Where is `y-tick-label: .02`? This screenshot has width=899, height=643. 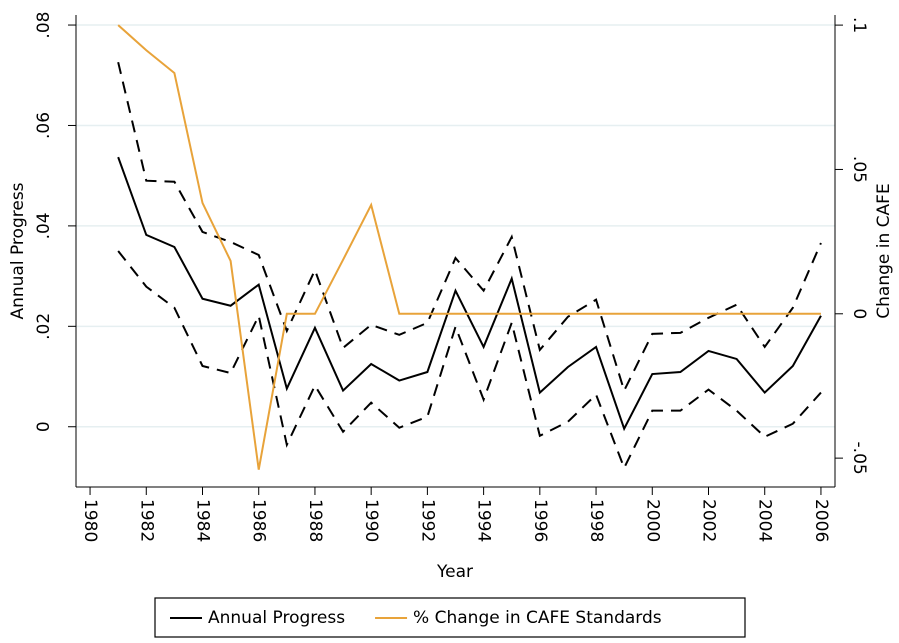 y-tick-label: .02 is located at coordinates (44, 326).